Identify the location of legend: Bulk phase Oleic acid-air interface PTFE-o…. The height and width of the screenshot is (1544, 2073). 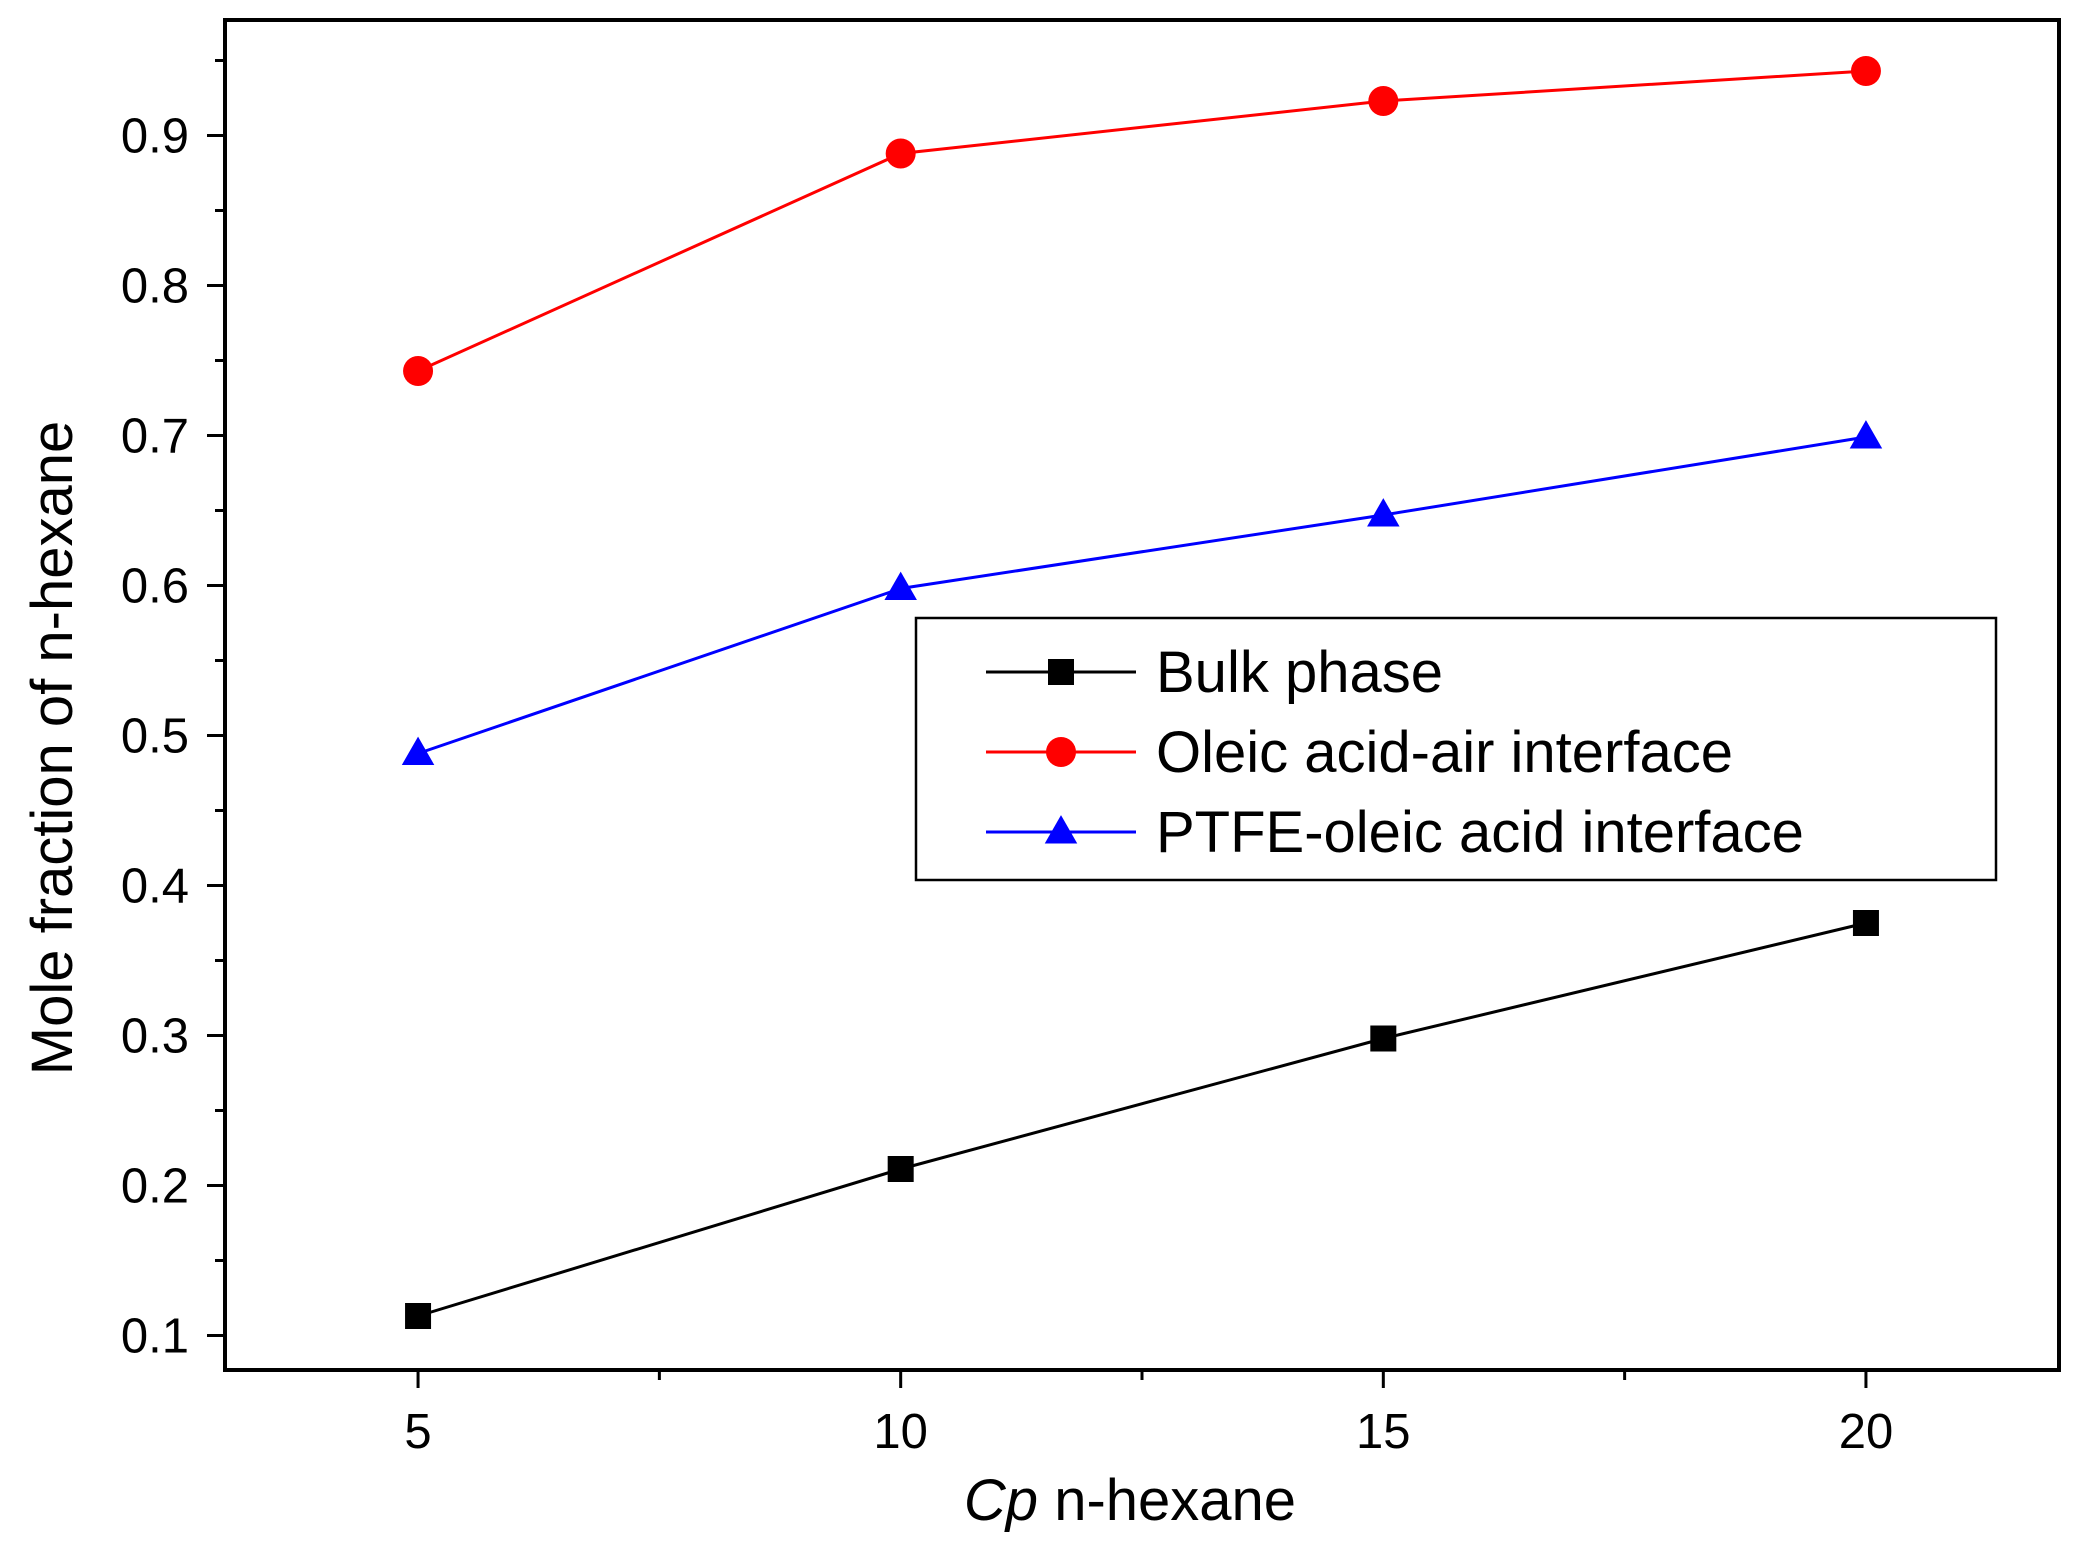
(1456, 749).